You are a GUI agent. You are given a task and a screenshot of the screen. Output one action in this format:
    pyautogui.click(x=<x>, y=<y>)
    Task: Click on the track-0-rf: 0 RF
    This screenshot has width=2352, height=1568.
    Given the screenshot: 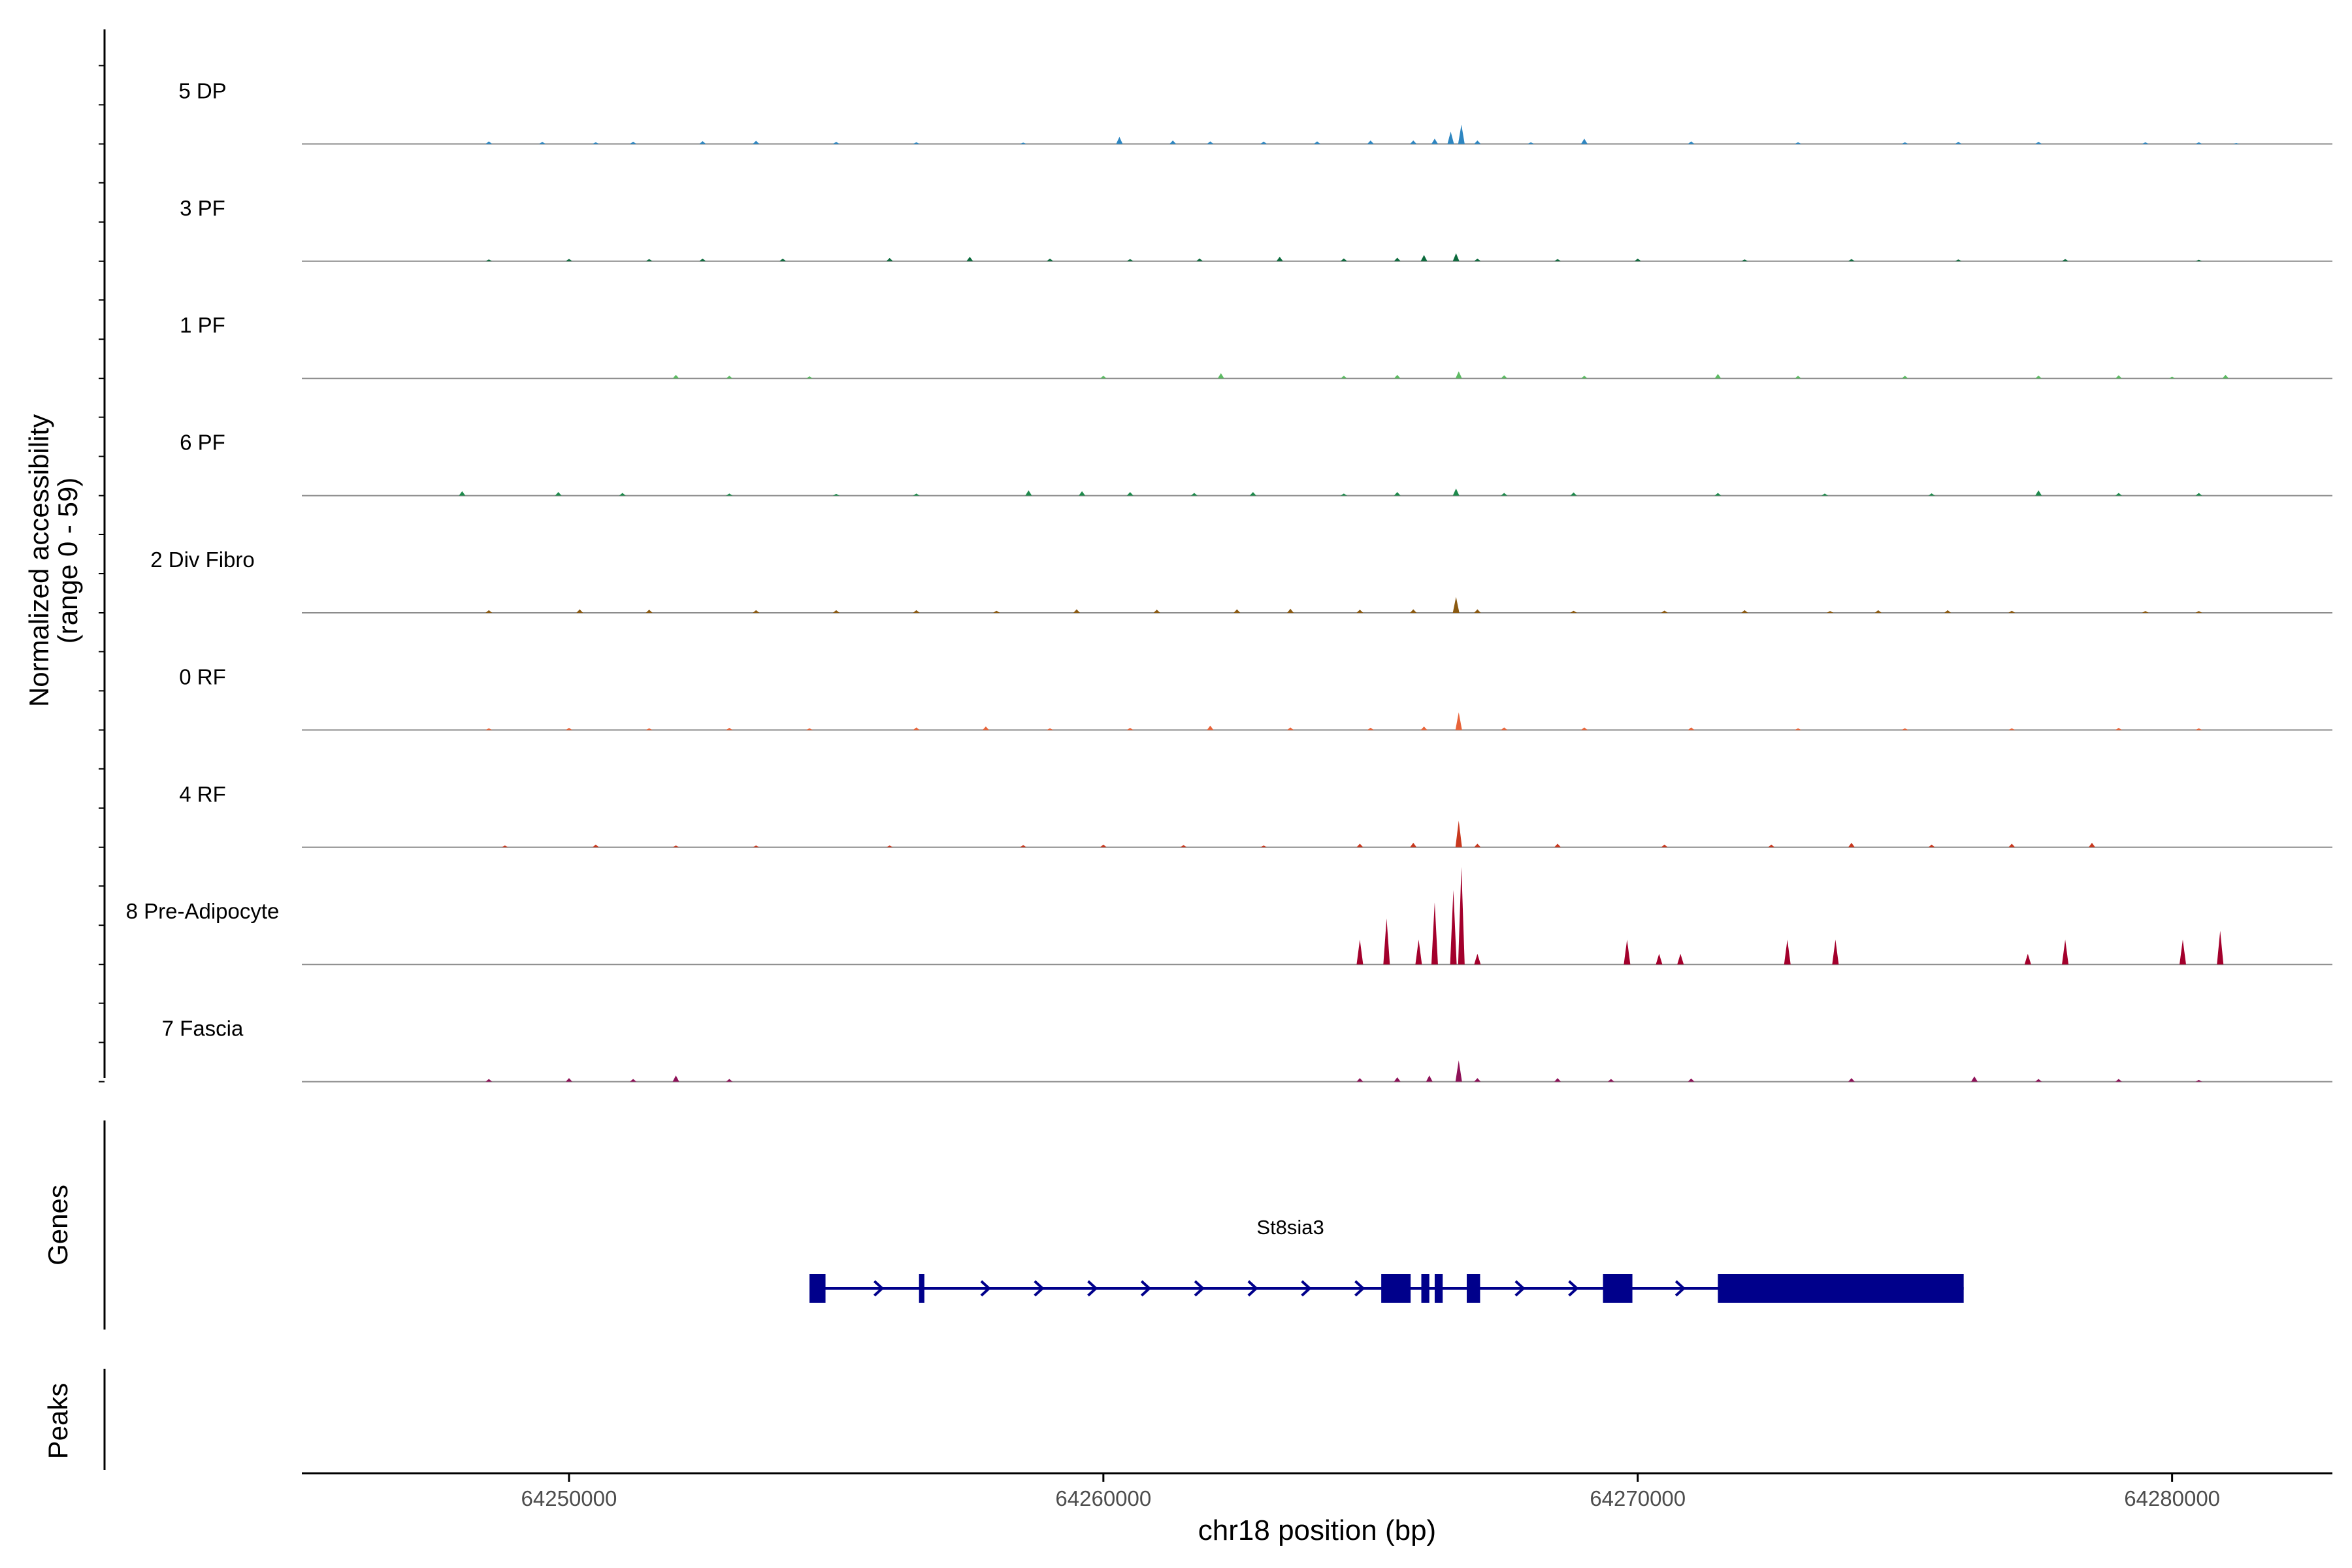 What is the action you would take?
    pyautogui.click(x=1255, y=697)
    